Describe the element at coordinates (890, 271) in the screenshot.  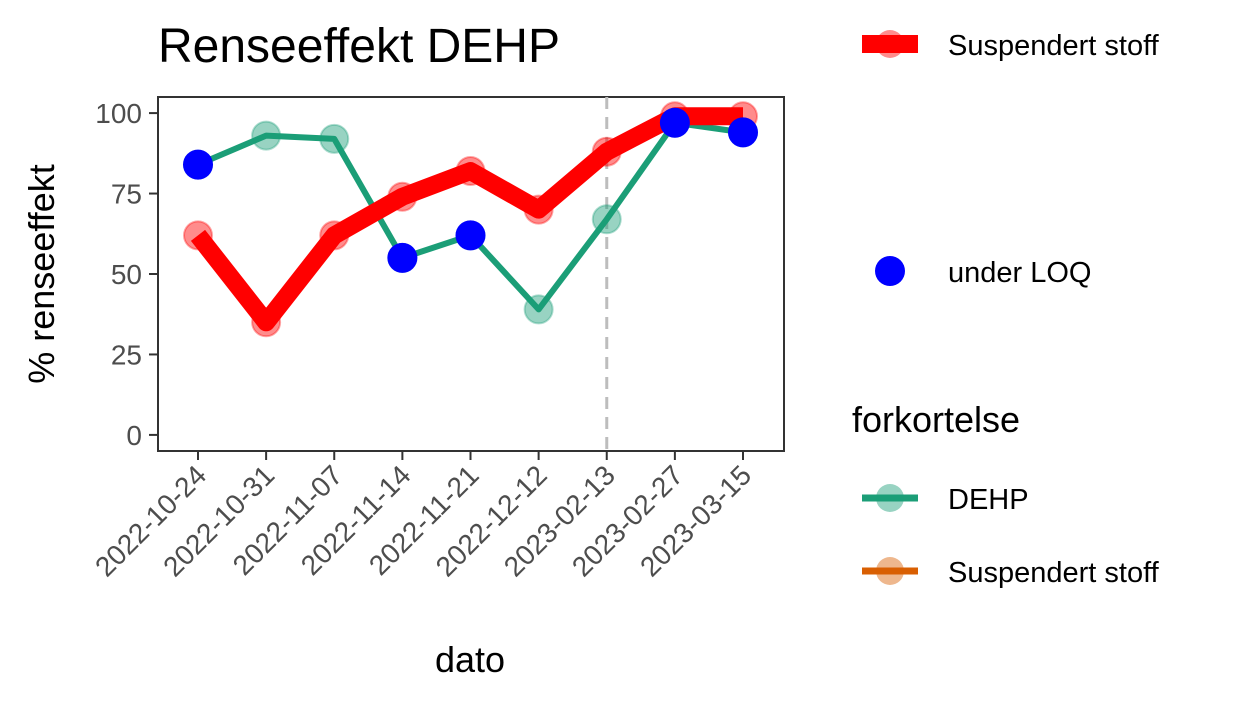
I see `legend-swatch-loq` at that location.